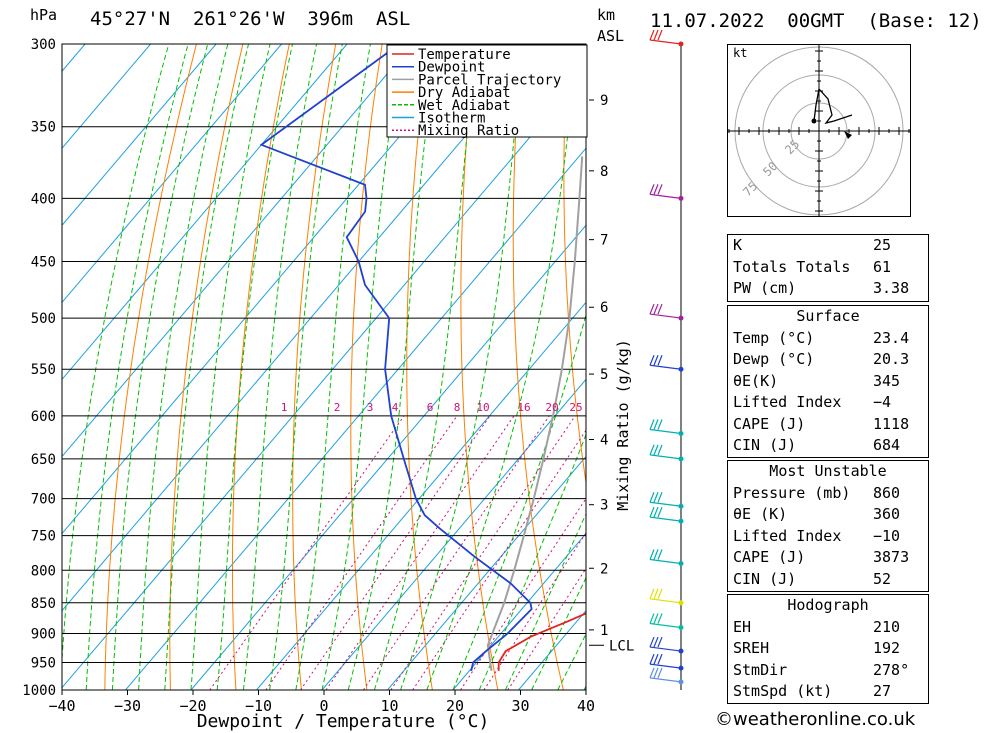  Describe the element at coordinates (604, 375) in the screenshot. I see `km-tick-label: 5` at that location.